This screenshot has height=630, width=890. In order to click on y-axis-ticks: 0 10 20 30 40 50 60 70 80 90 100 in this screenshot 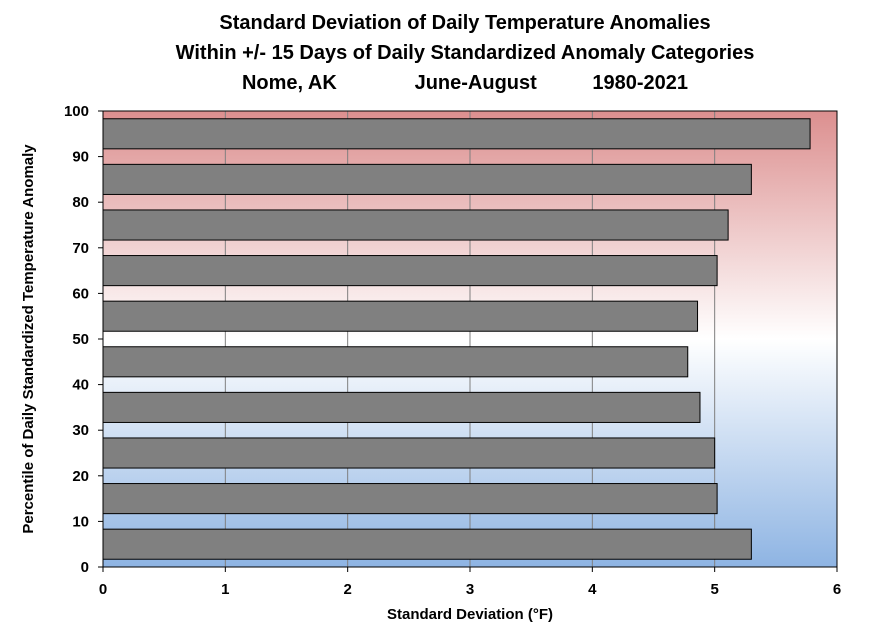, I will do `click(83, 339)`.